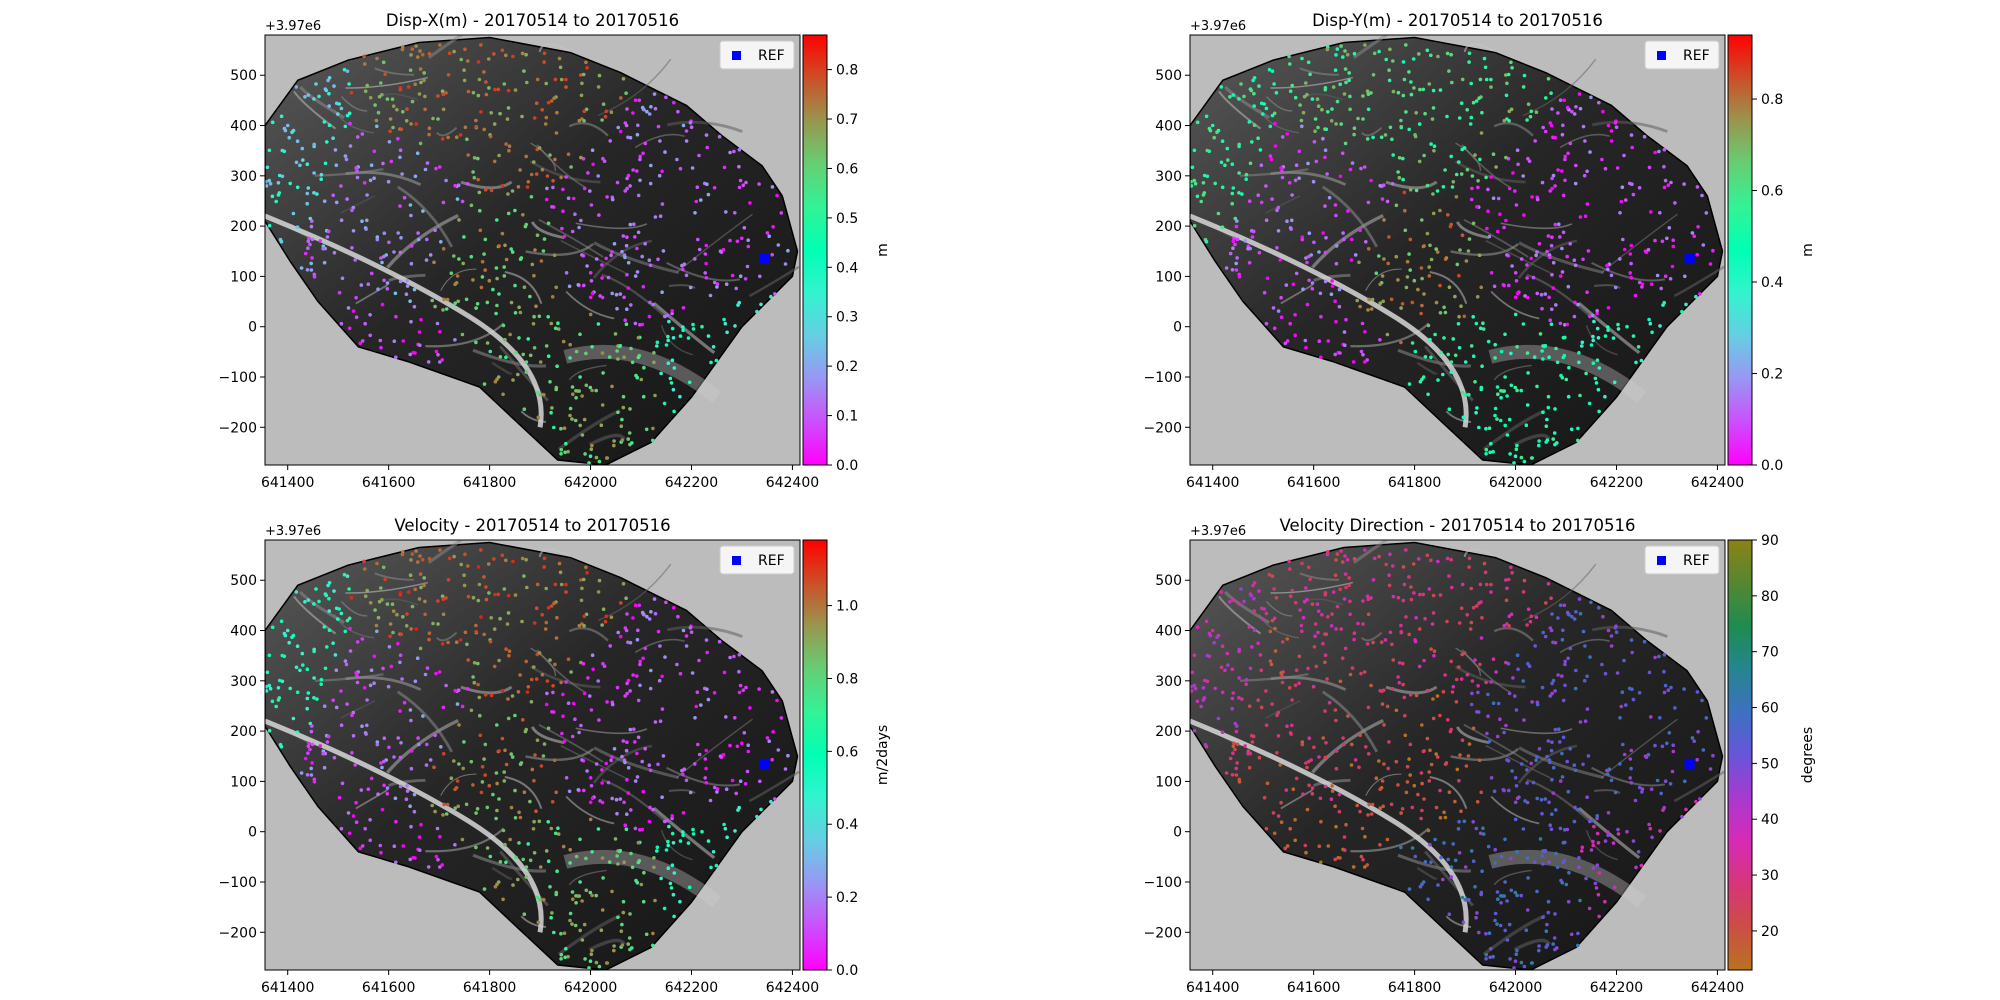  What do you see at coordinates (388, 988) in the screenshot?
I see `x-tick-label: 641600` at bounding box center [388, 988].